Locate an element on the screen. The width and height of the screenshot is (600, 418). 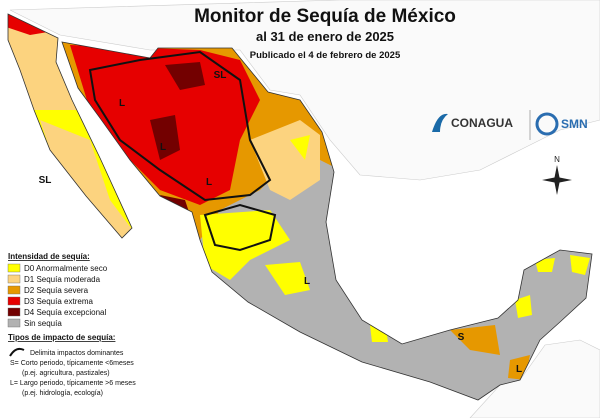
impact-text: L= Largo periodo, típicamente >6 meses is located at coordinates (73, 383).